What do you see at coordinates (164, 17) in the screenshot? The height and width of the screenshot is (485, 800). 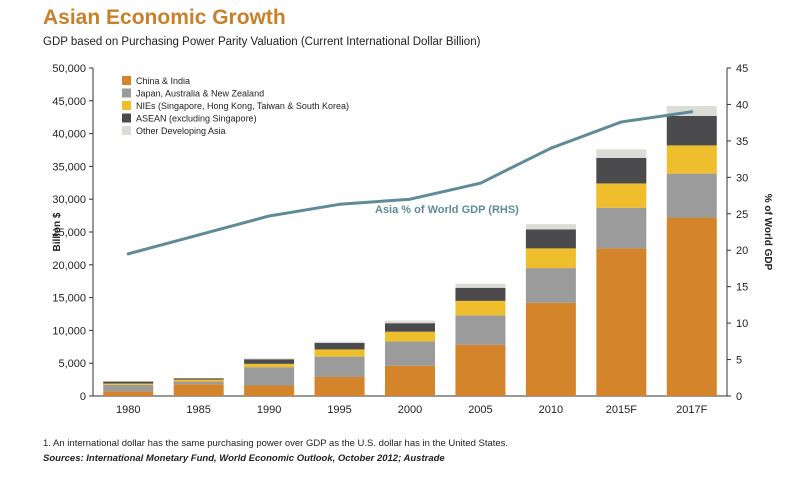 I see `chart-title: Asian Economic Growth` at bounding box center [164, 17].